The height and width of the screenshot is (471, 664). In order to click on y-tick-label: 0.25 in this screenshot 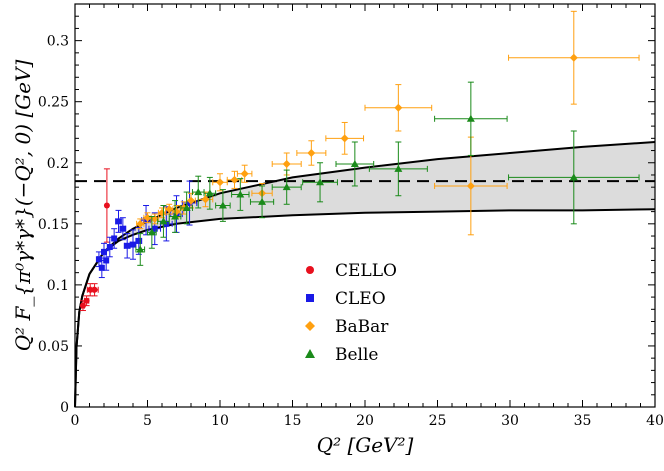, I will do `click(53, 103)`.